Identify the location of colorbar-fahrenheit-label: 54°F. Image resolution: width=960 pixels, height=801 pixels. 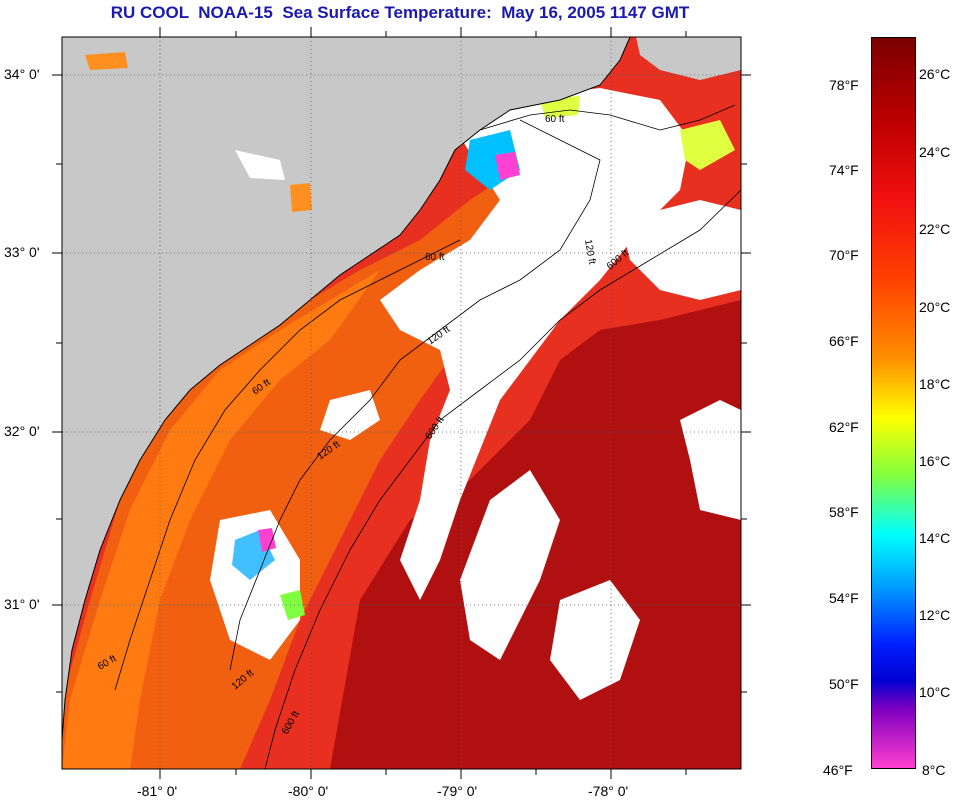
(844, 598).